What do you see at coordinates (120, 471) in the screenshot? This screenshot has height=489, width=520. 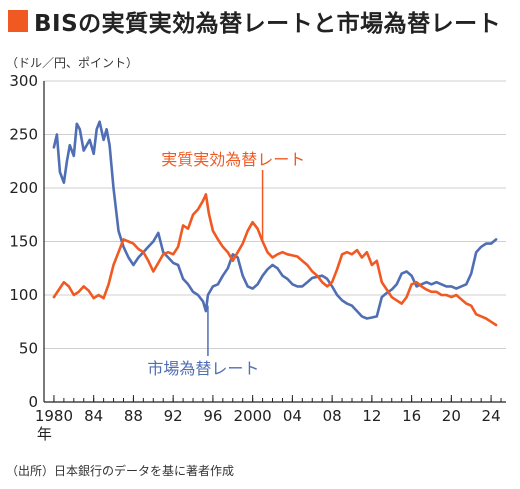 I see `source-note: （出所）日本銀行のデータを基に著者作成` at bounding box center [120, 471].